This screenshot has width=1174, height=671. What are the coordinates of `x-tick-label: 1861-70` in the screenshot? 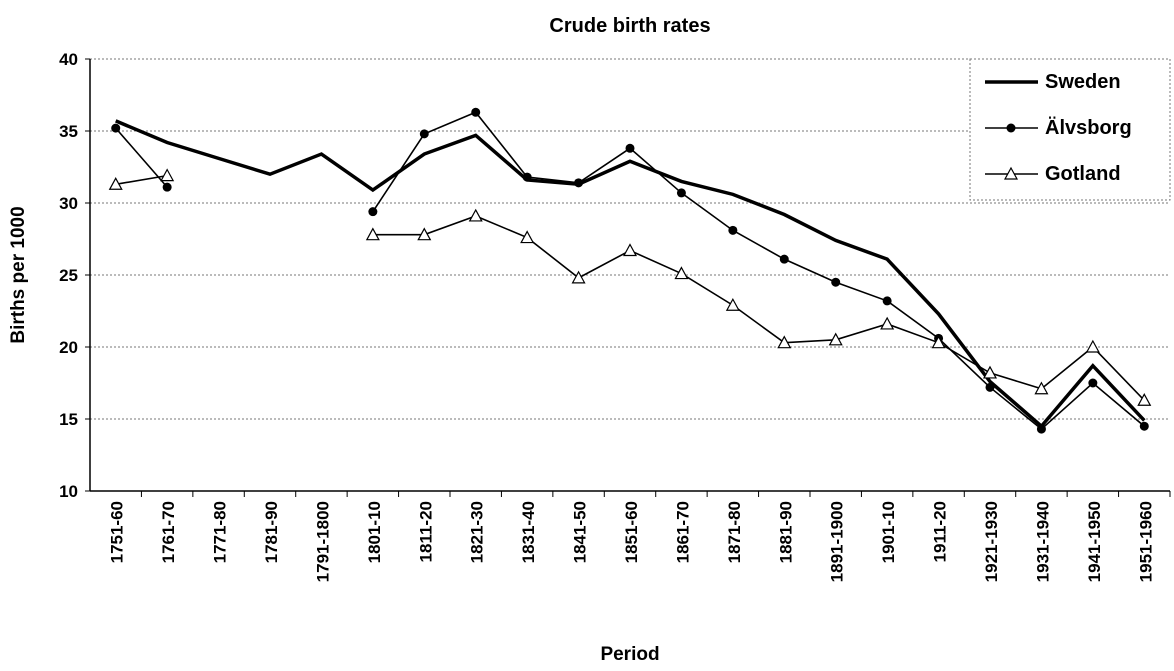 It's located at (682, 532).